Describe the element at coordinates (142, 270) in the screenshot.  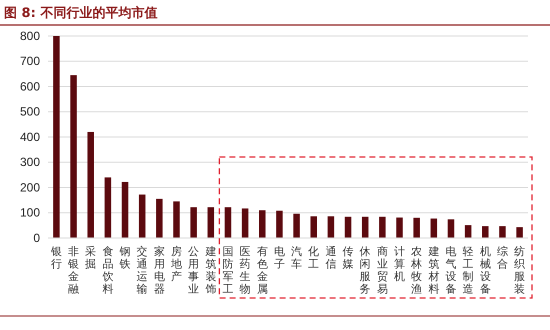
I see `x-tick-label: 交通运输` at that location.